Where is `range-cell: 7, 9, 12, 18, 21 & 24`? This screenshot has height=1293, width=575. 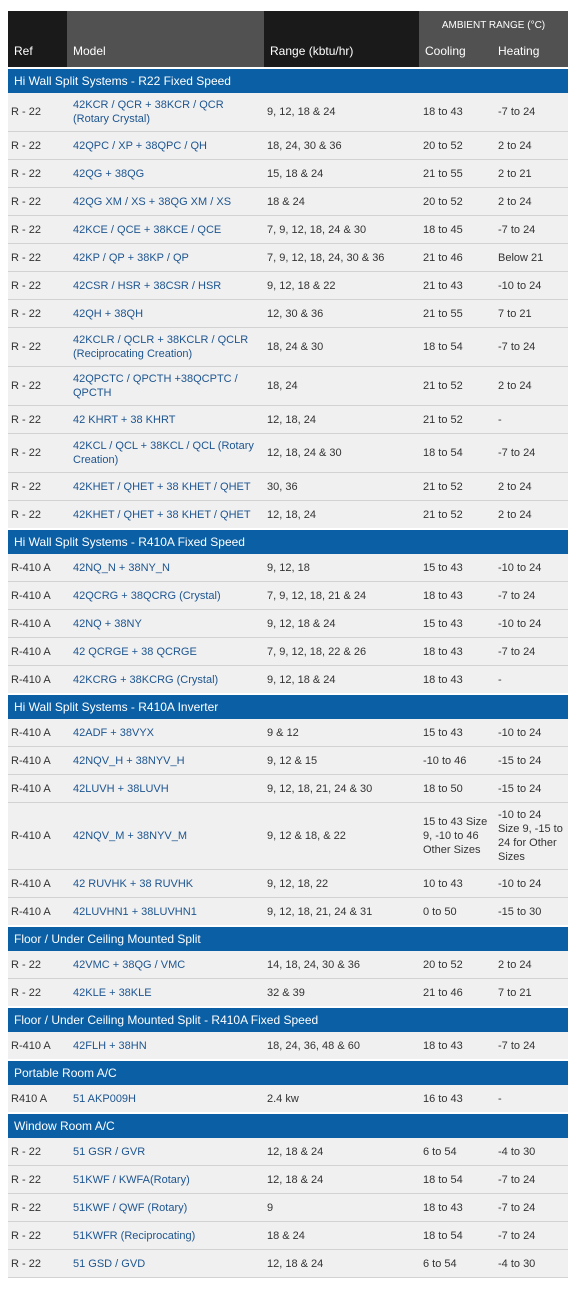 range-cell: 7, 9, 12, 18, 21 & 24 is located at coordinates (341, 595).